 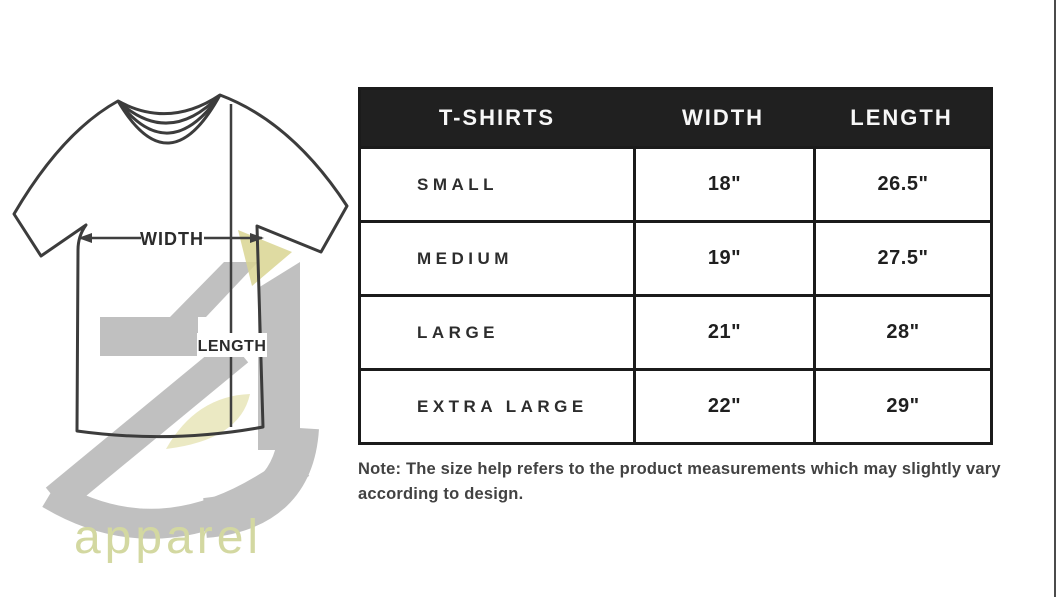 I want to click on width-value-extra-large: 22", so click(x=724, y=406).